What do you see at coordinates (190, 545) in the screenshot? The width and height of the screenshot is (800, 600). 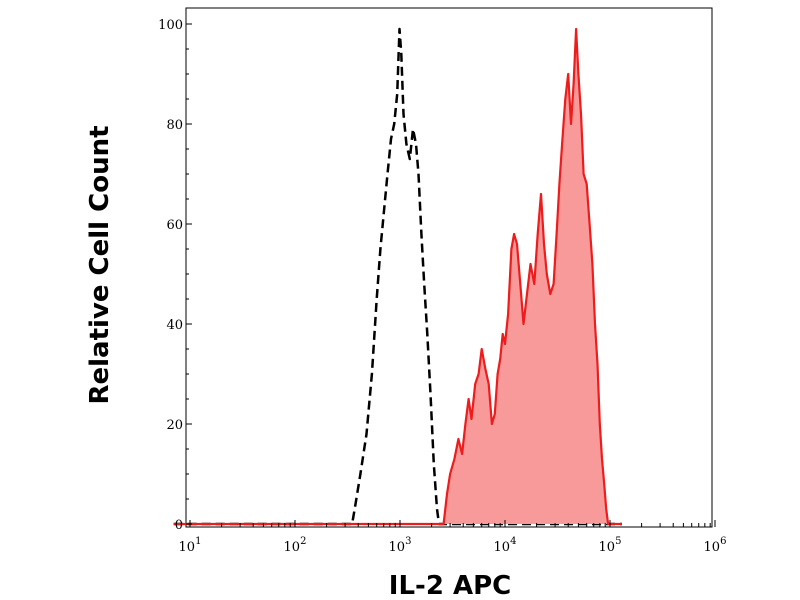 I see `x-tick-label-0: 10¹` at bounding box center [190, 545].